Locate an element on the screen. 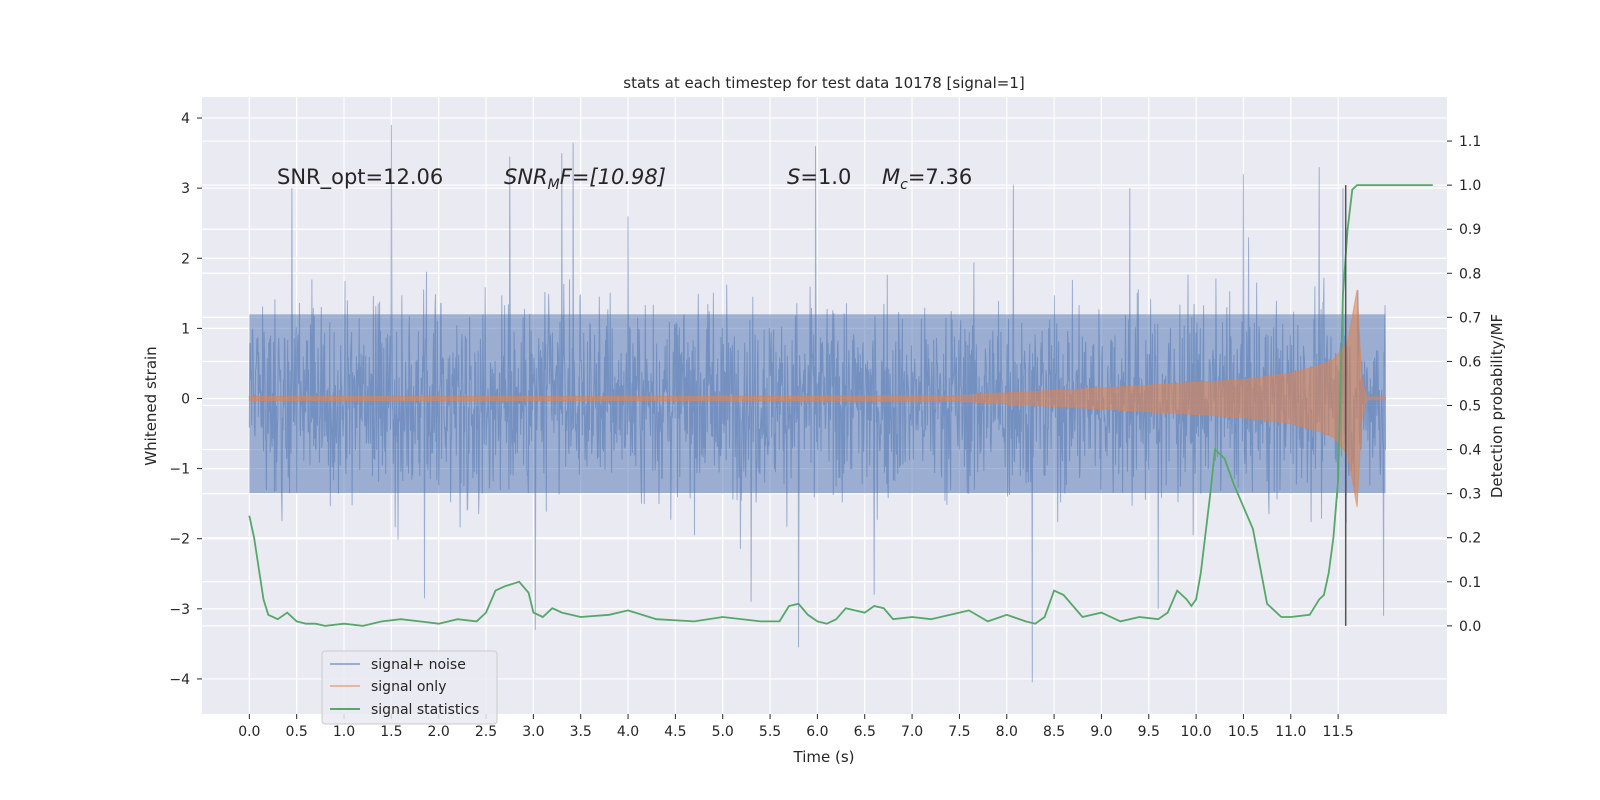  y2-tick-label: 0.3 is located at coordinates (1470, 495).